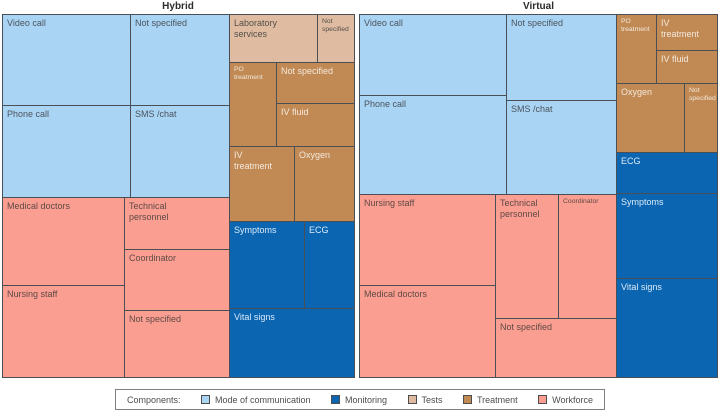  What do you see at coordinates (291, 342) in the screenshot?
I see `cell-hybrid-vital-signs: Vital signs` at bounding box center [291, 342].